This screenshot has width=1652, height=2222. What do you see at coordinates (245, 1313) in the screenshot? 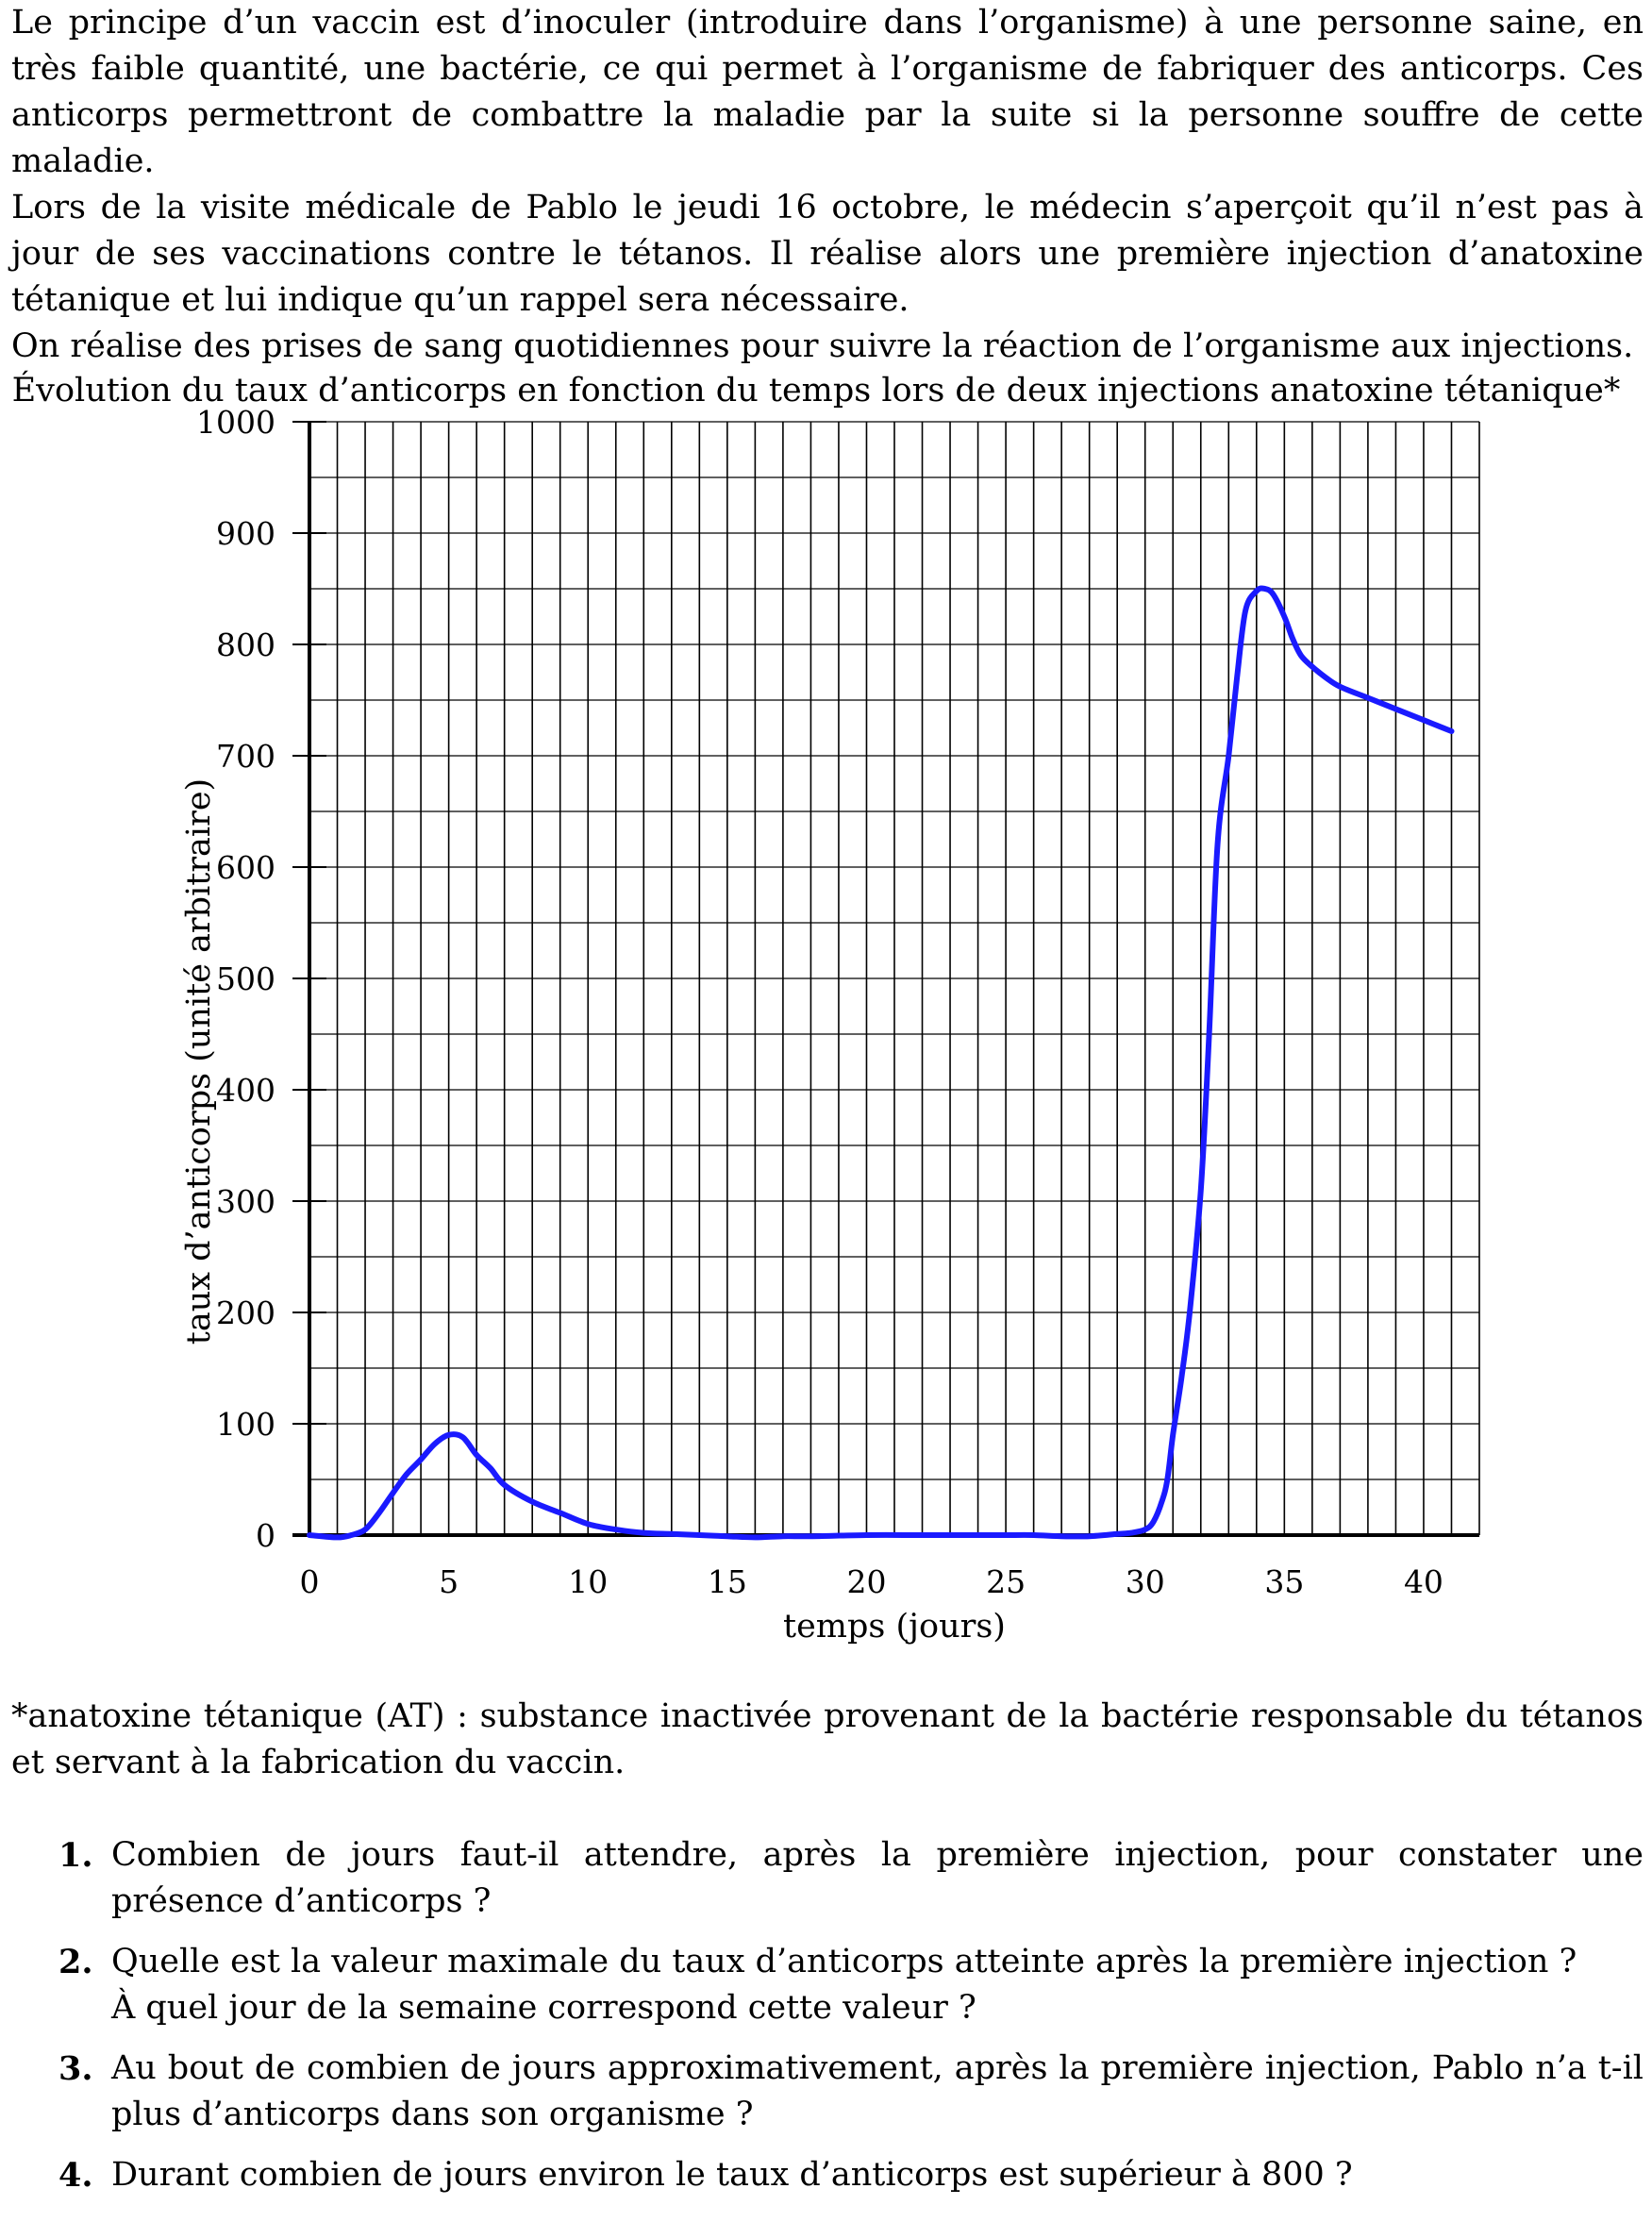
I see `y-tick-label: 200` at bounding box center [245, 1313].